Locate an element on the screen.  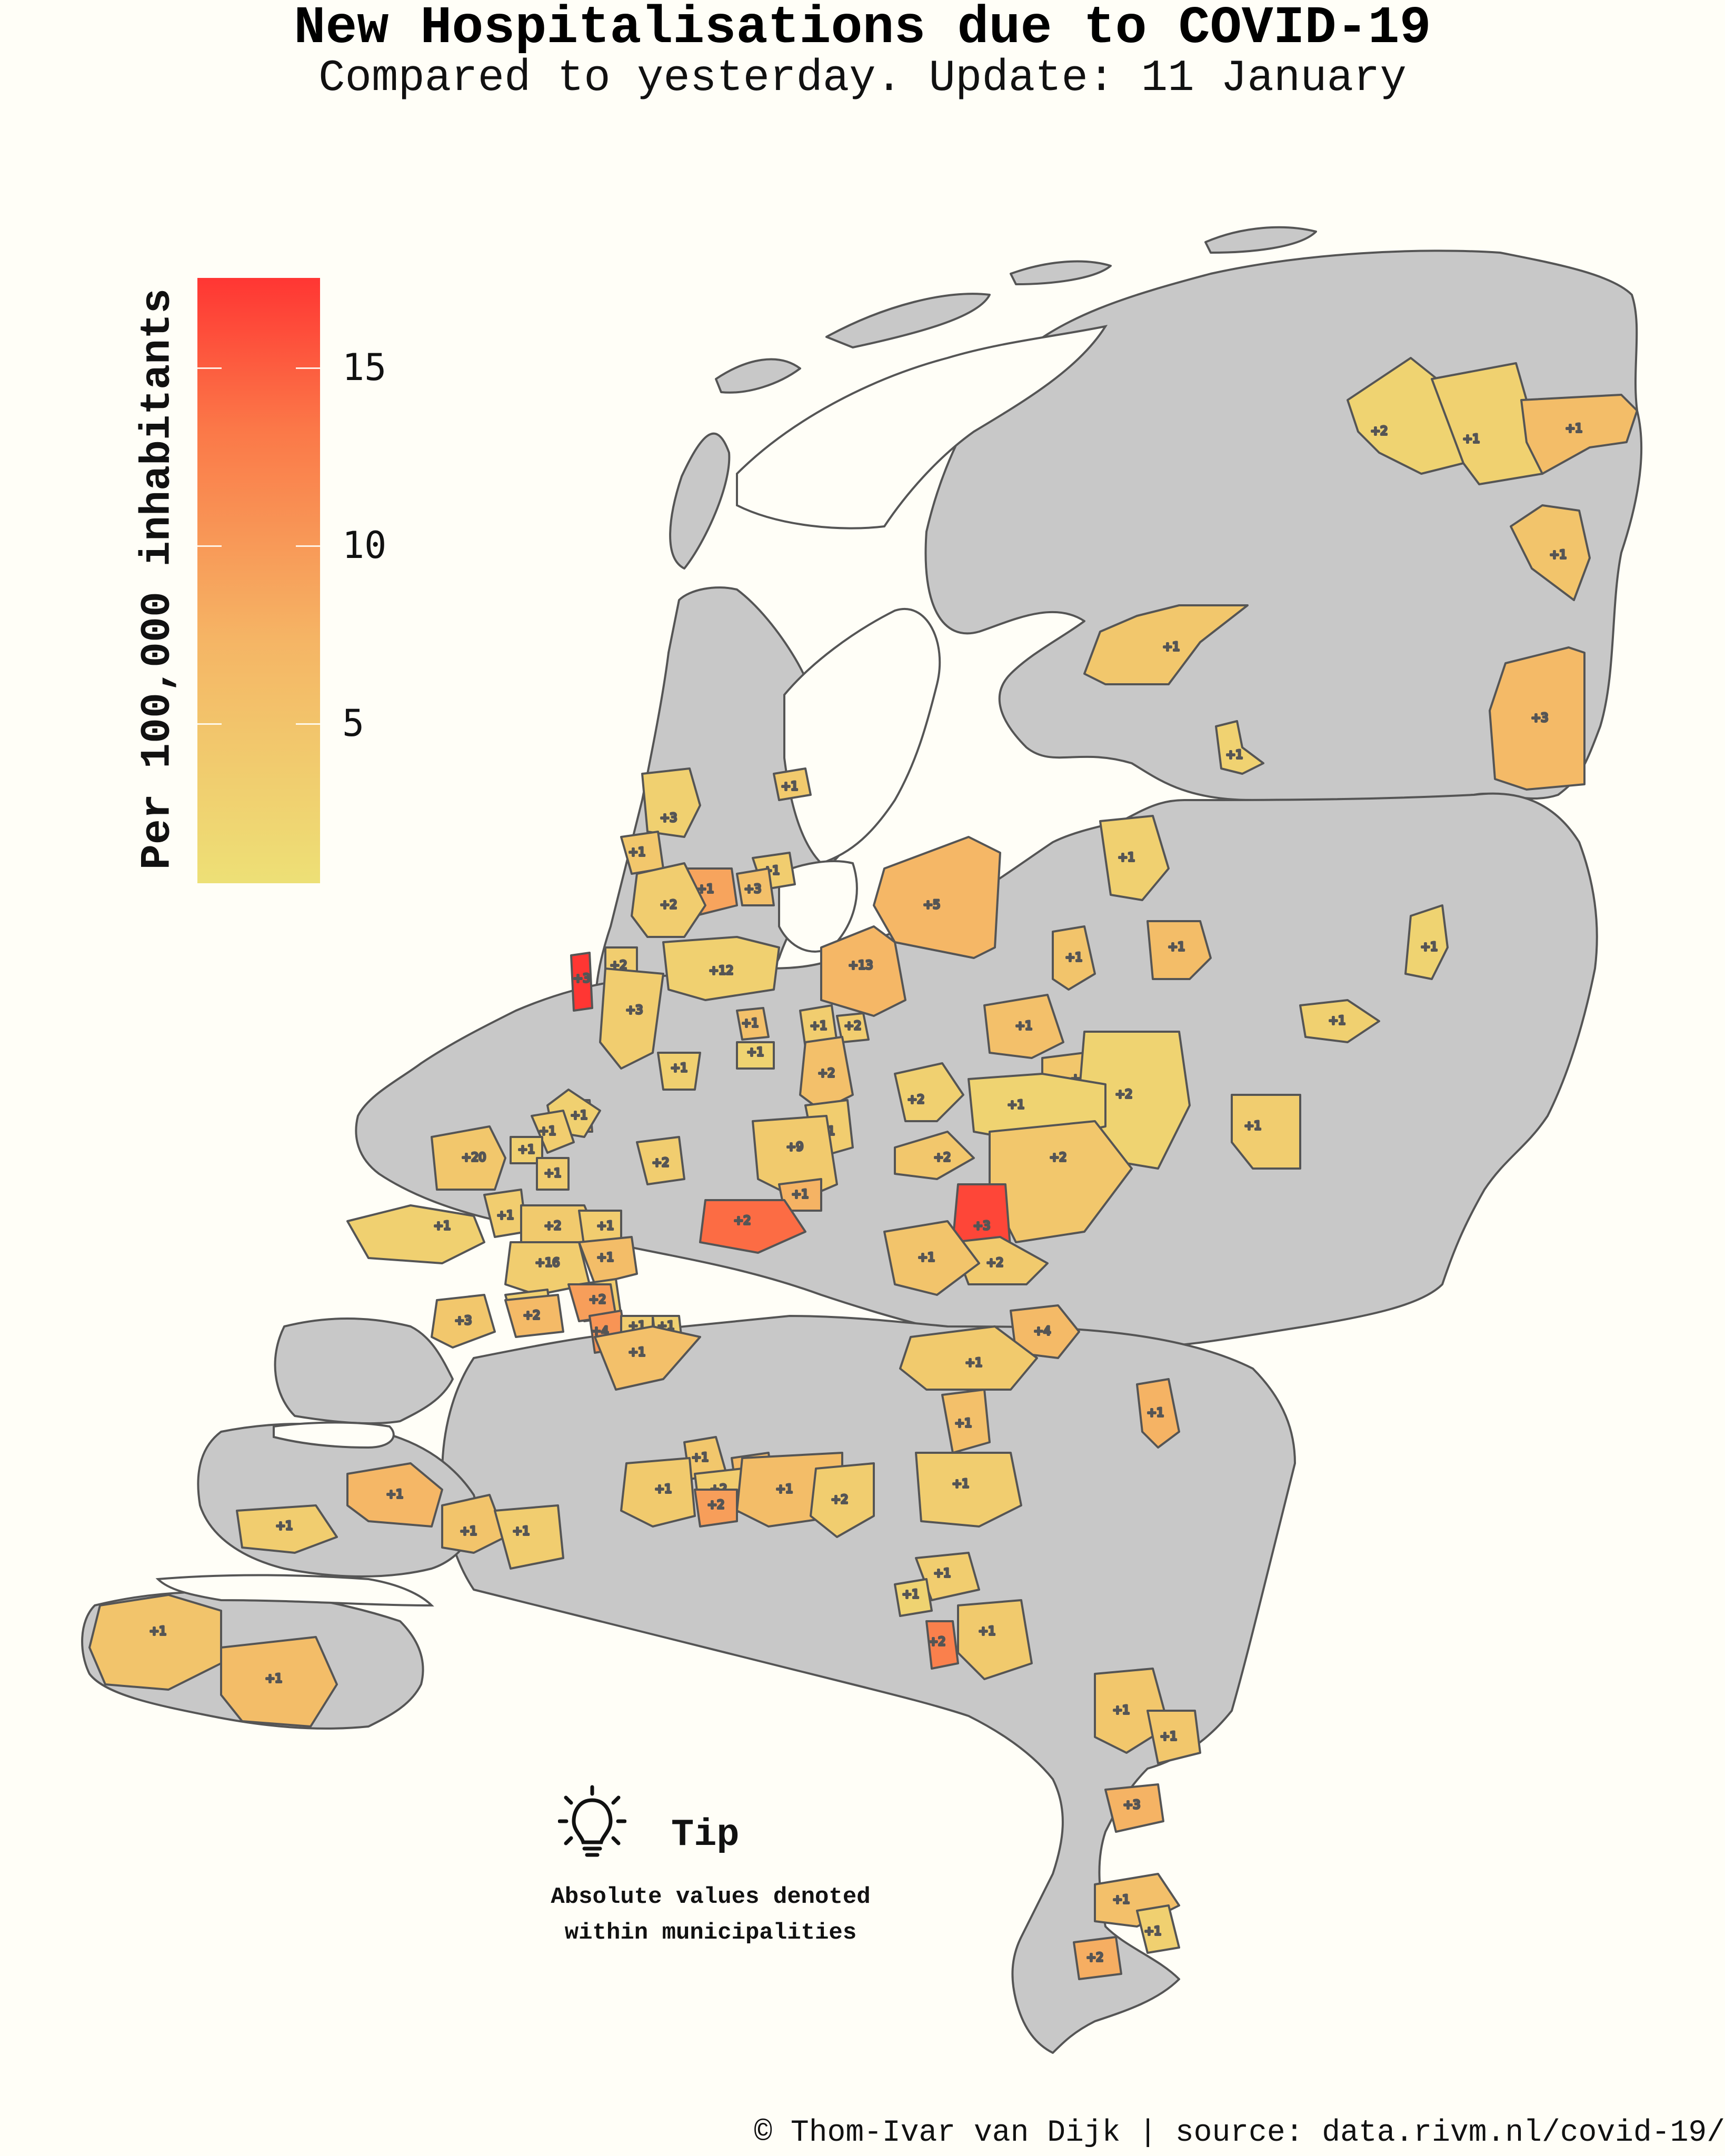
municipality-label: +5 is located at coordinates (931, 905).